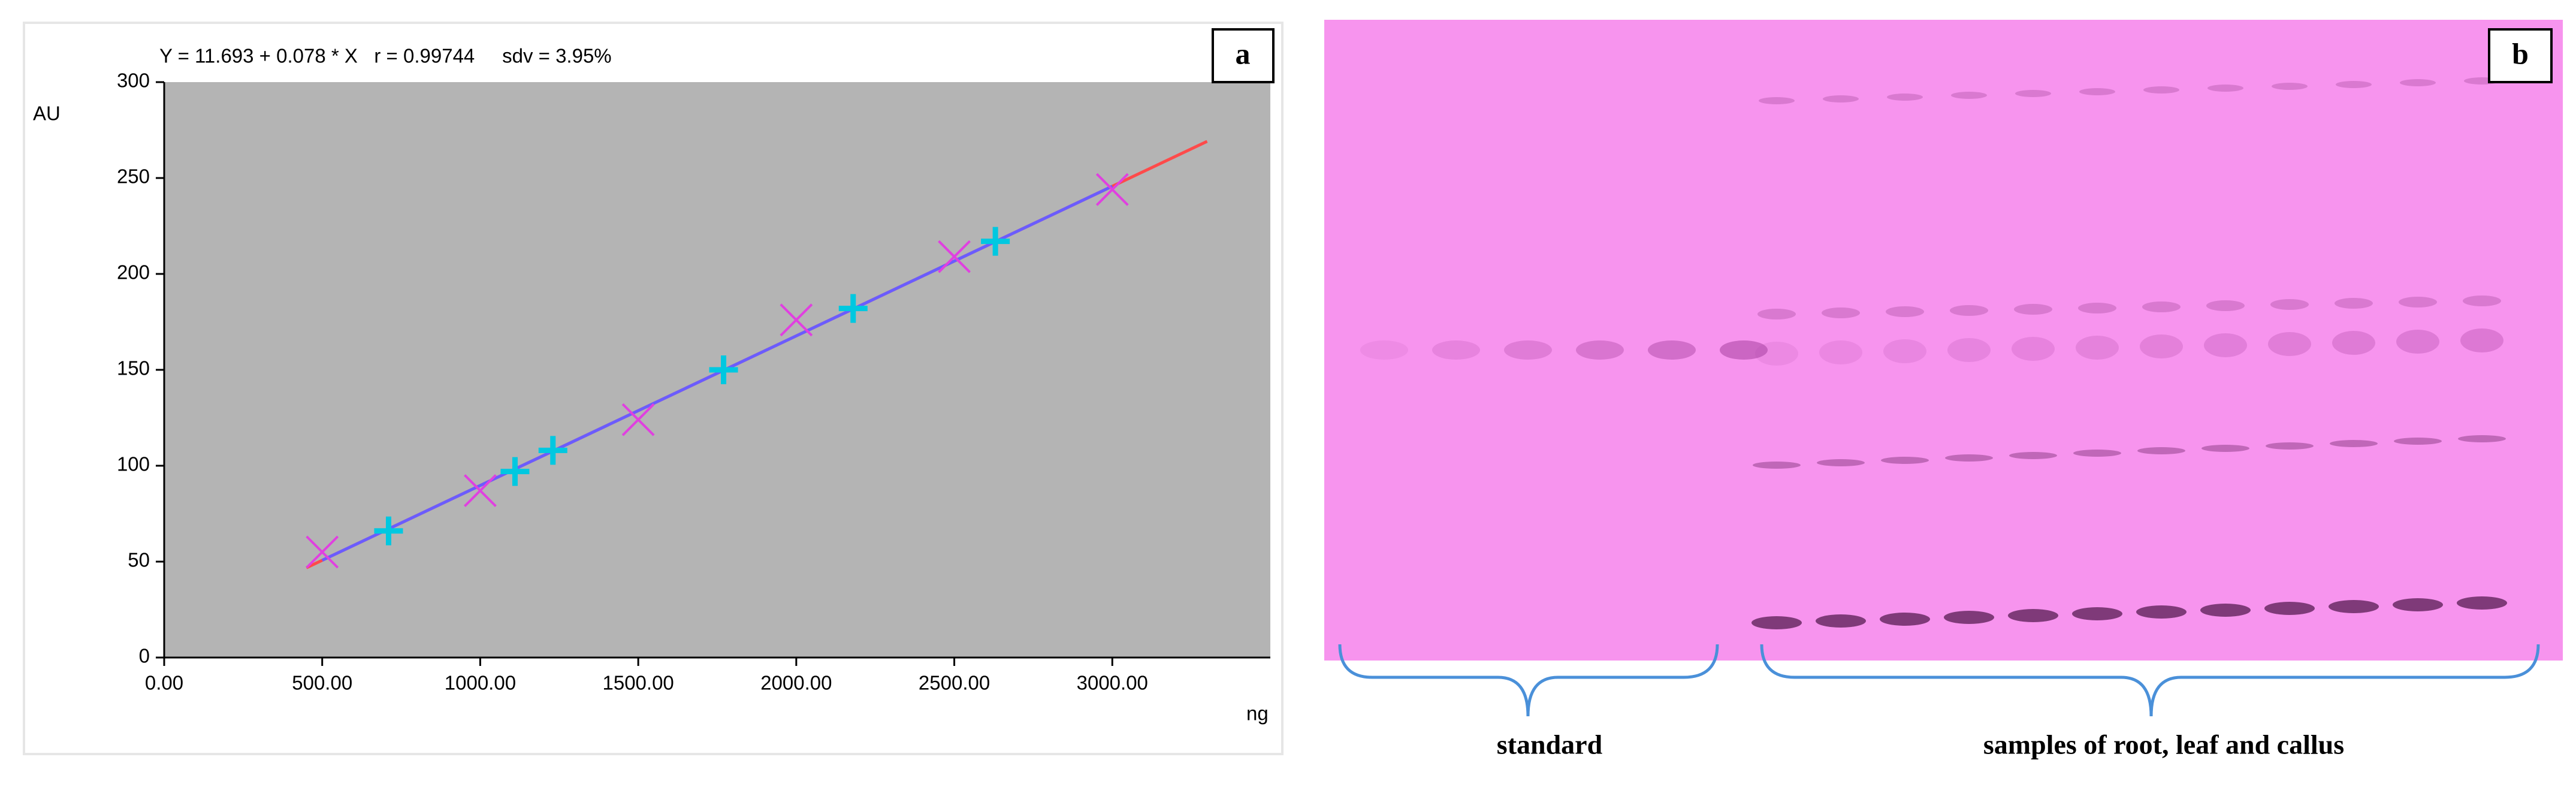 The width and height of the screenshot is (2576, 790). Describe the element at coordinates (139, 560) in the screenshot. I see `y-tick-label: 50` at that location.